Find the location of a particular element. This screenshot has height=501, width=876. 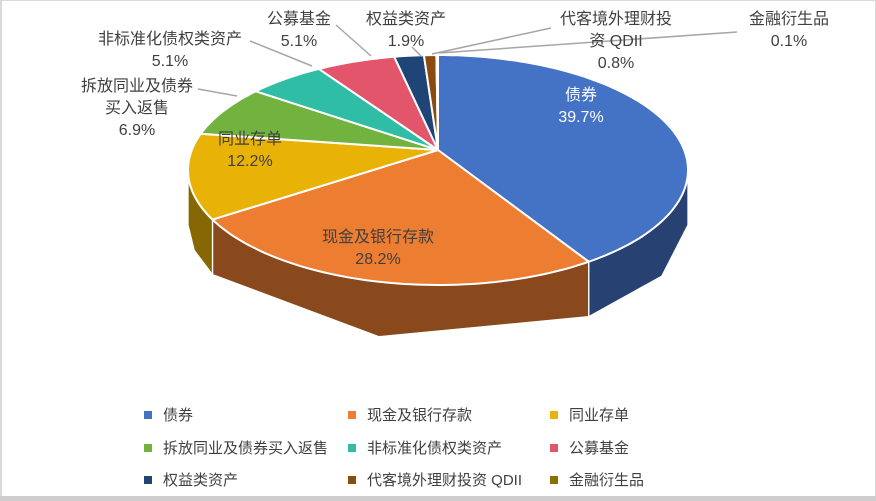

legend-label: 同业存单 is located at coordinates (599, 415).